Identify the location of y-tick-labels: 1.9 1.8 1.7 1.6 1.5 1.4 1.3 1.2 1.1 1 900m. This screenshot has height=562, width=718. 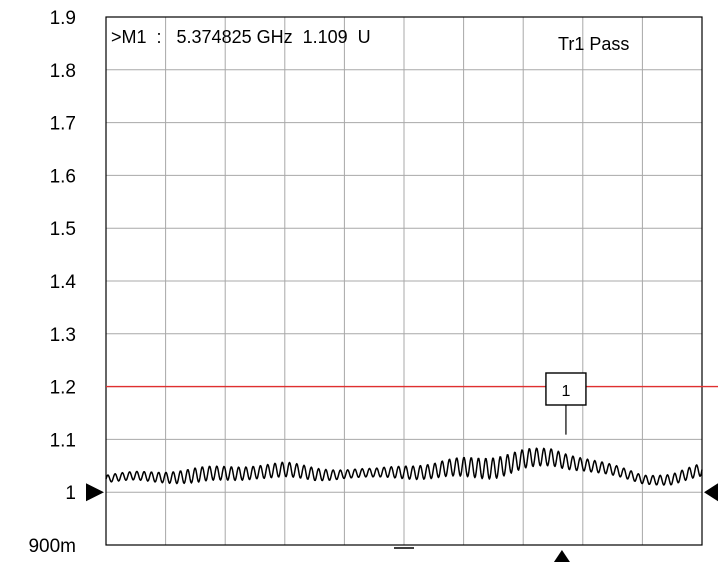
(52, 282).